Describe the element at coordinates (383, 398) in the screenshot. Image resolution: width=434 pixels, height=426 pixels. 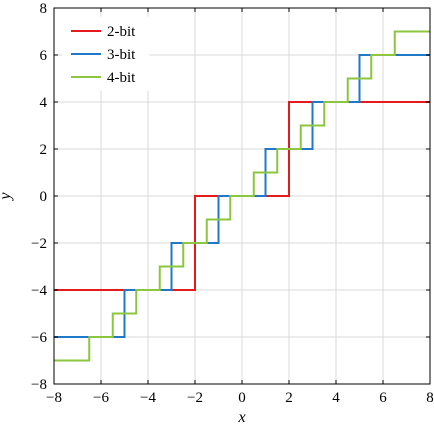
I see `x-tick-label-7: 6` at that location.